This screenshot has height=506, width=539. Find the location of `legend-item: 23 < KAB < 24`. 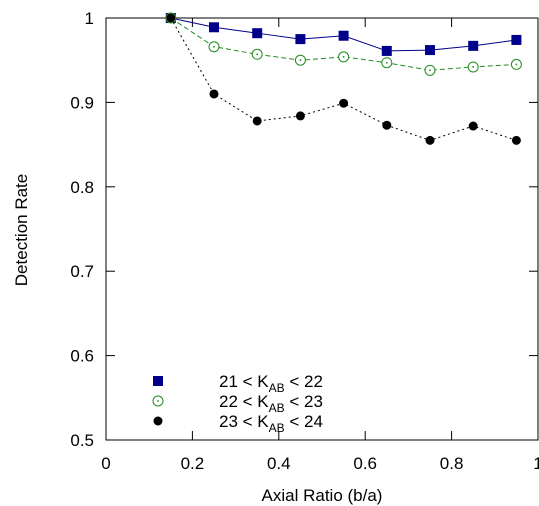

legend-item: 23 < KAB < 24 is located at coordinates (238, 423).